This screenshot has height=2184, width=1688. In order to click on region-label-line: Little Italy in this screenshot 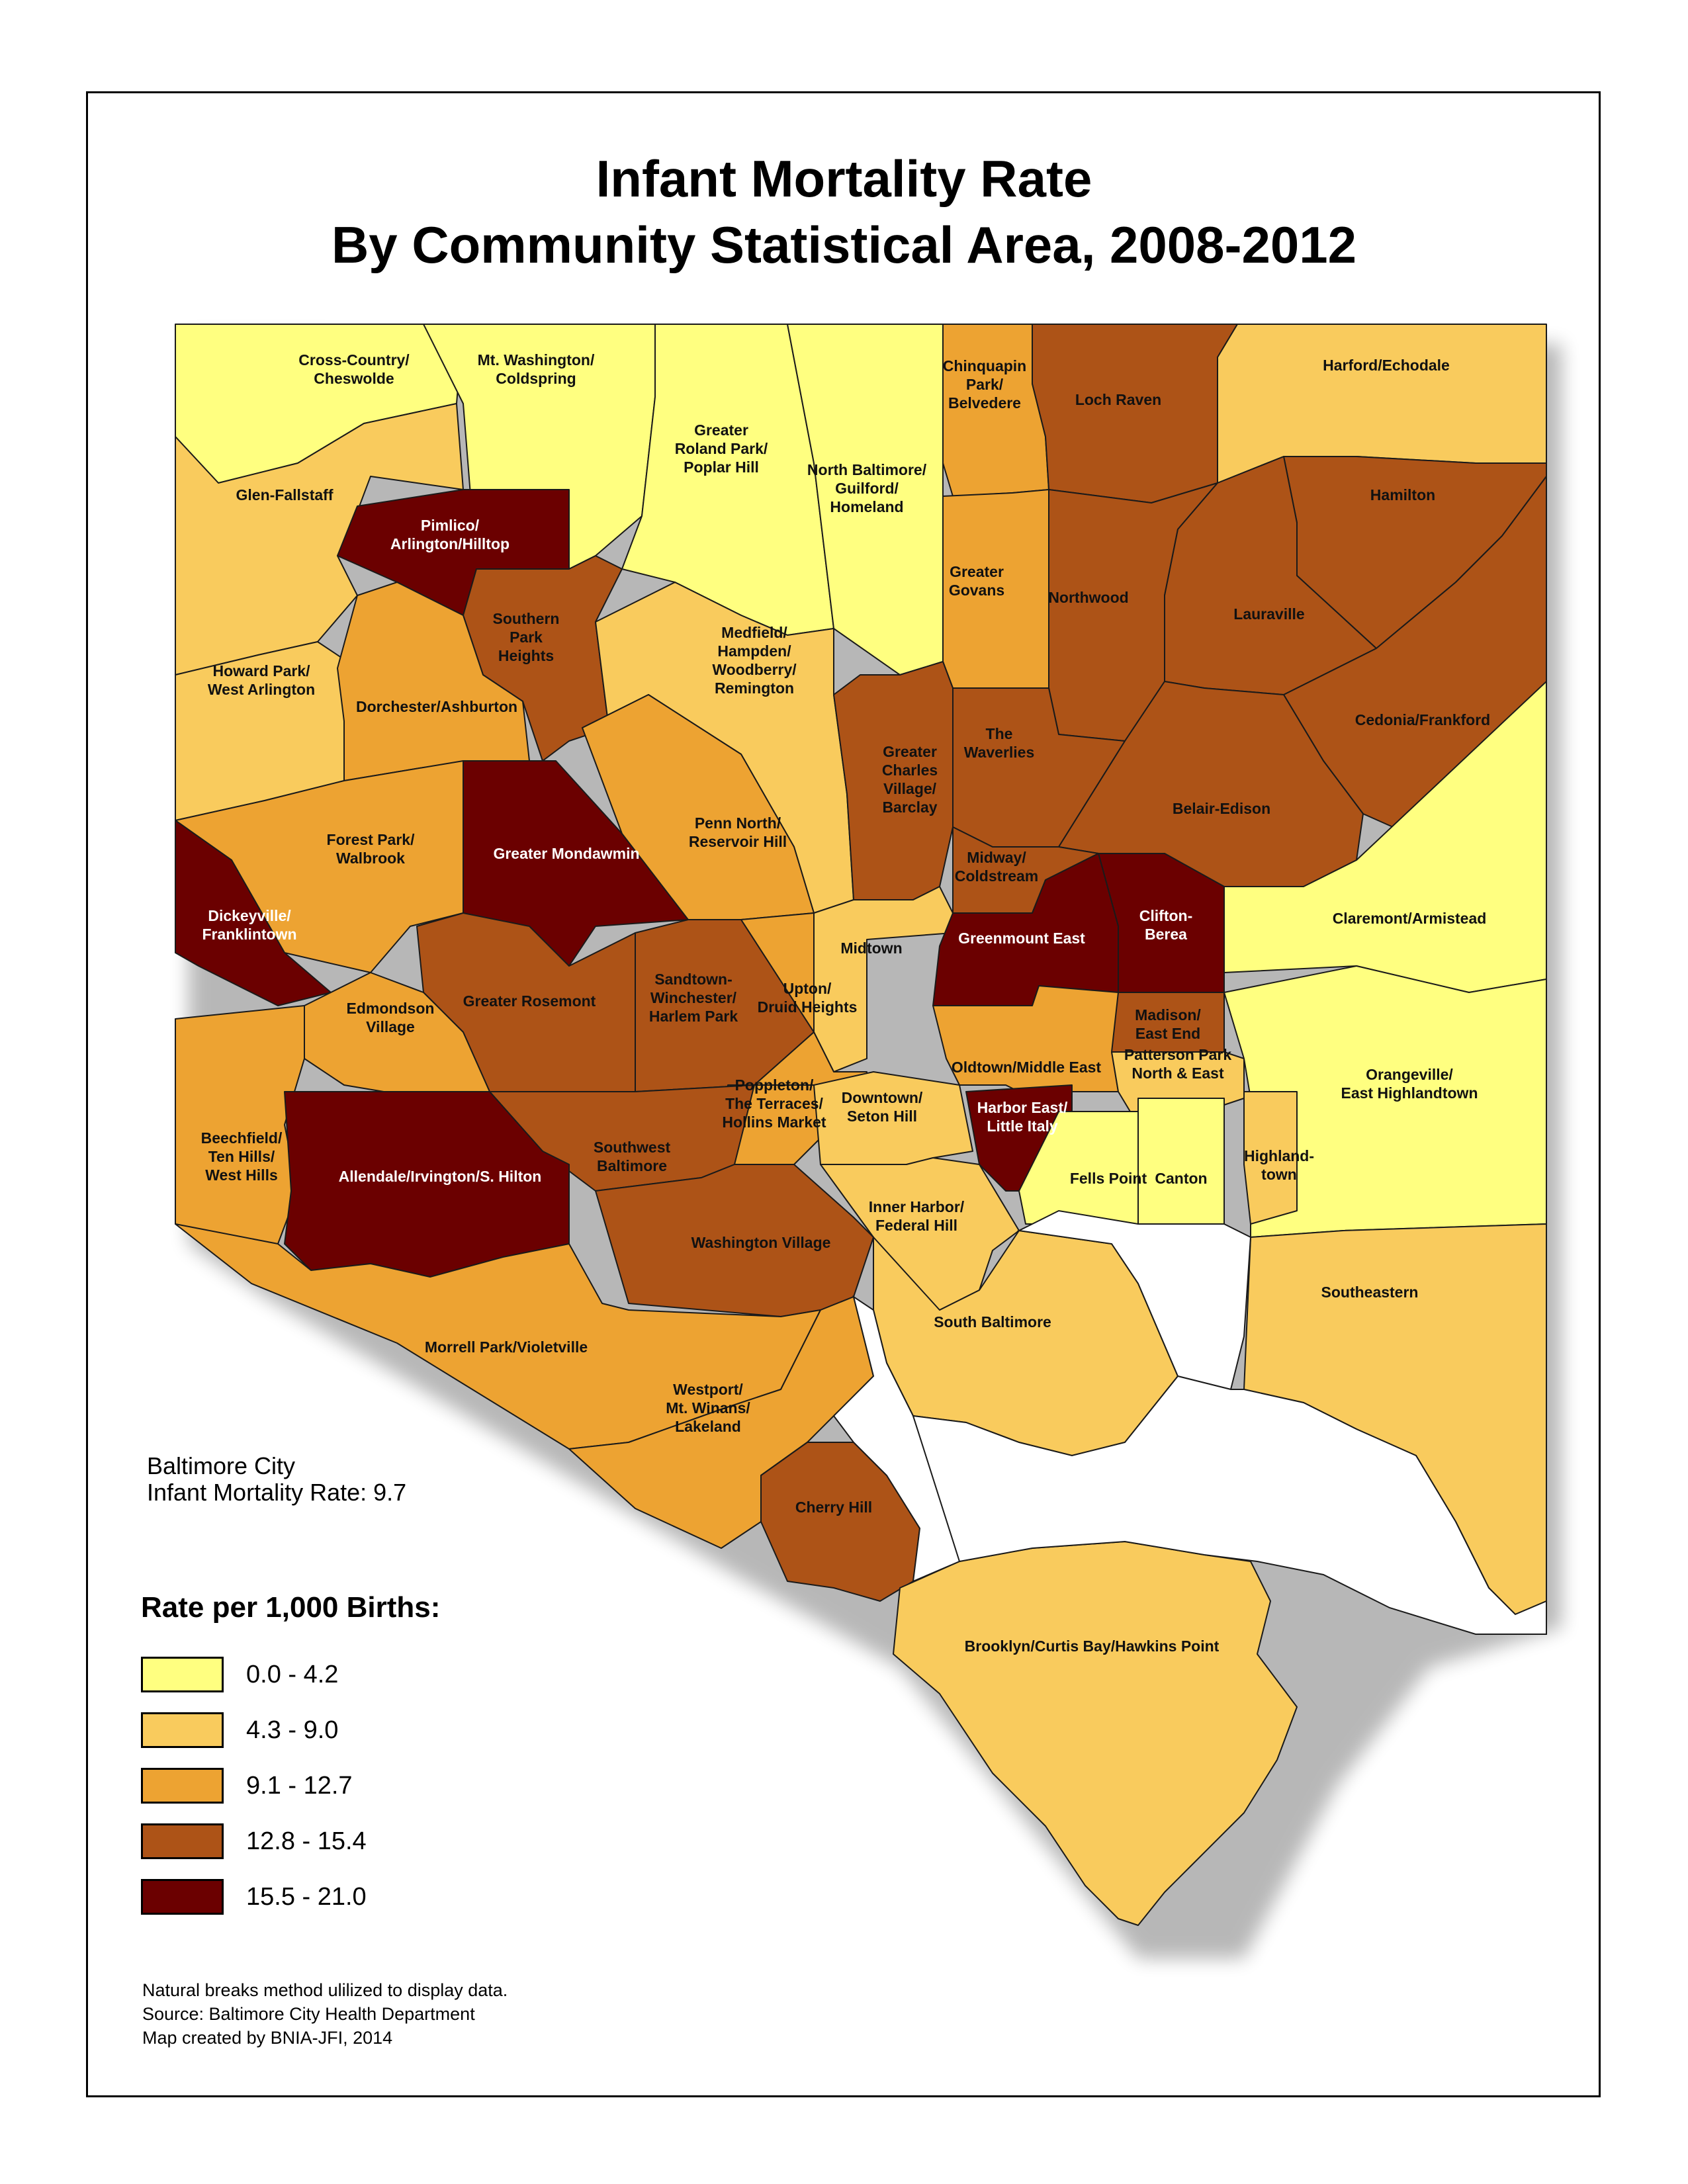, I will do `click(1022, 1126)`.